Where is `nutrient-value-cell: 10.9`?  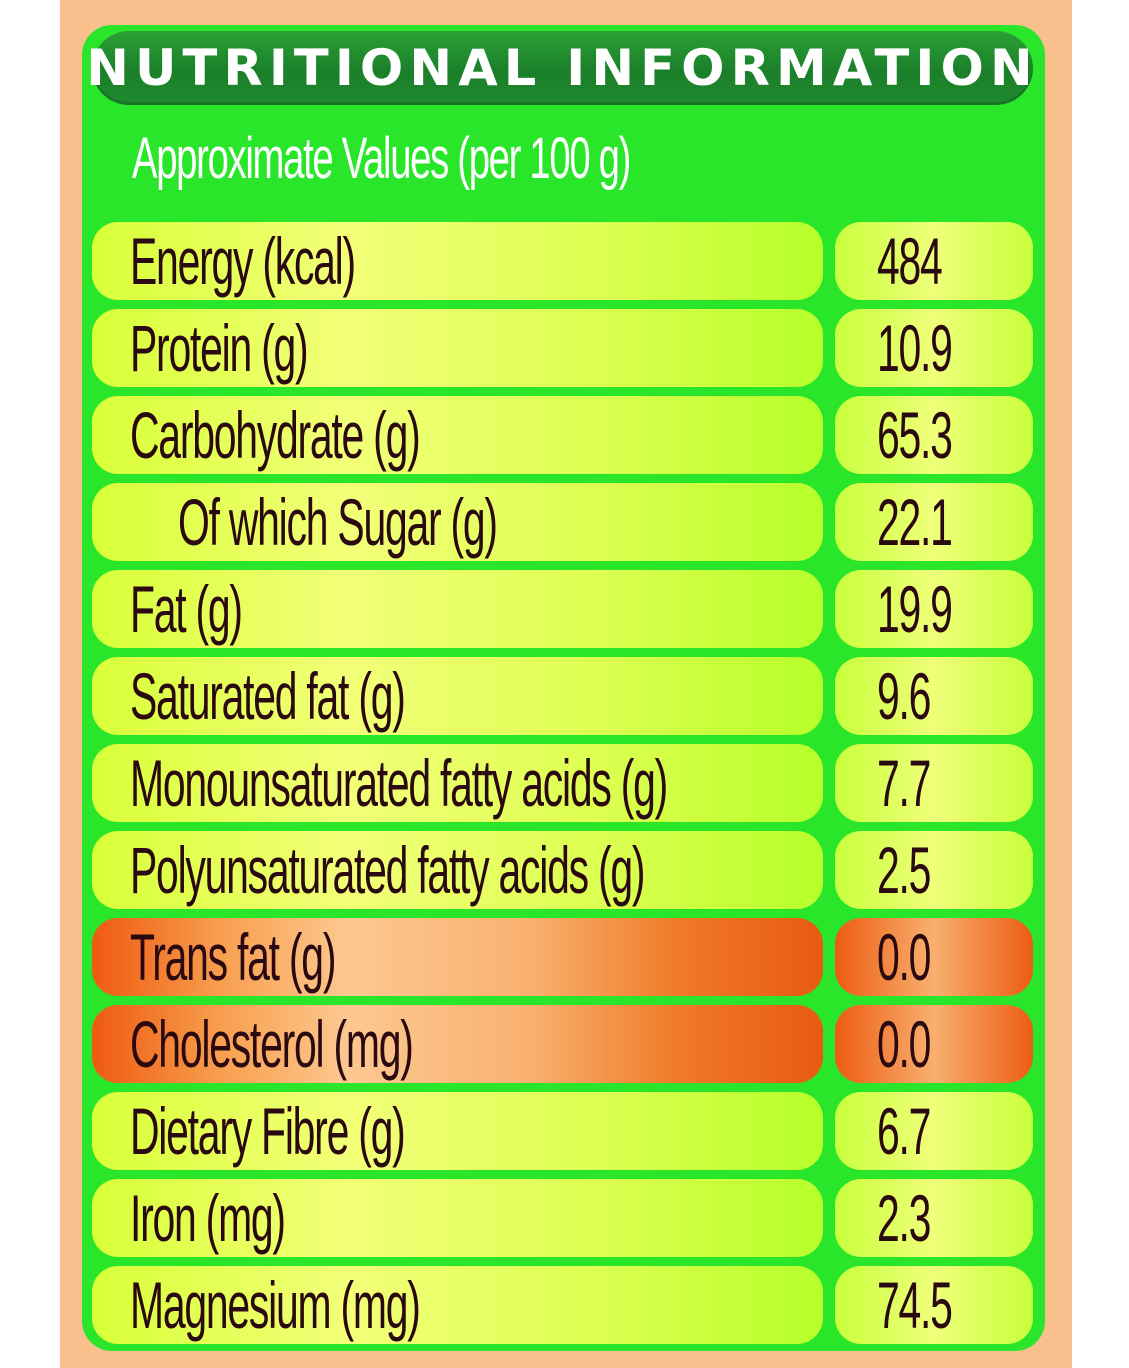
nutrient-value-cell: 10.9 is located at coordinates (934, 348).